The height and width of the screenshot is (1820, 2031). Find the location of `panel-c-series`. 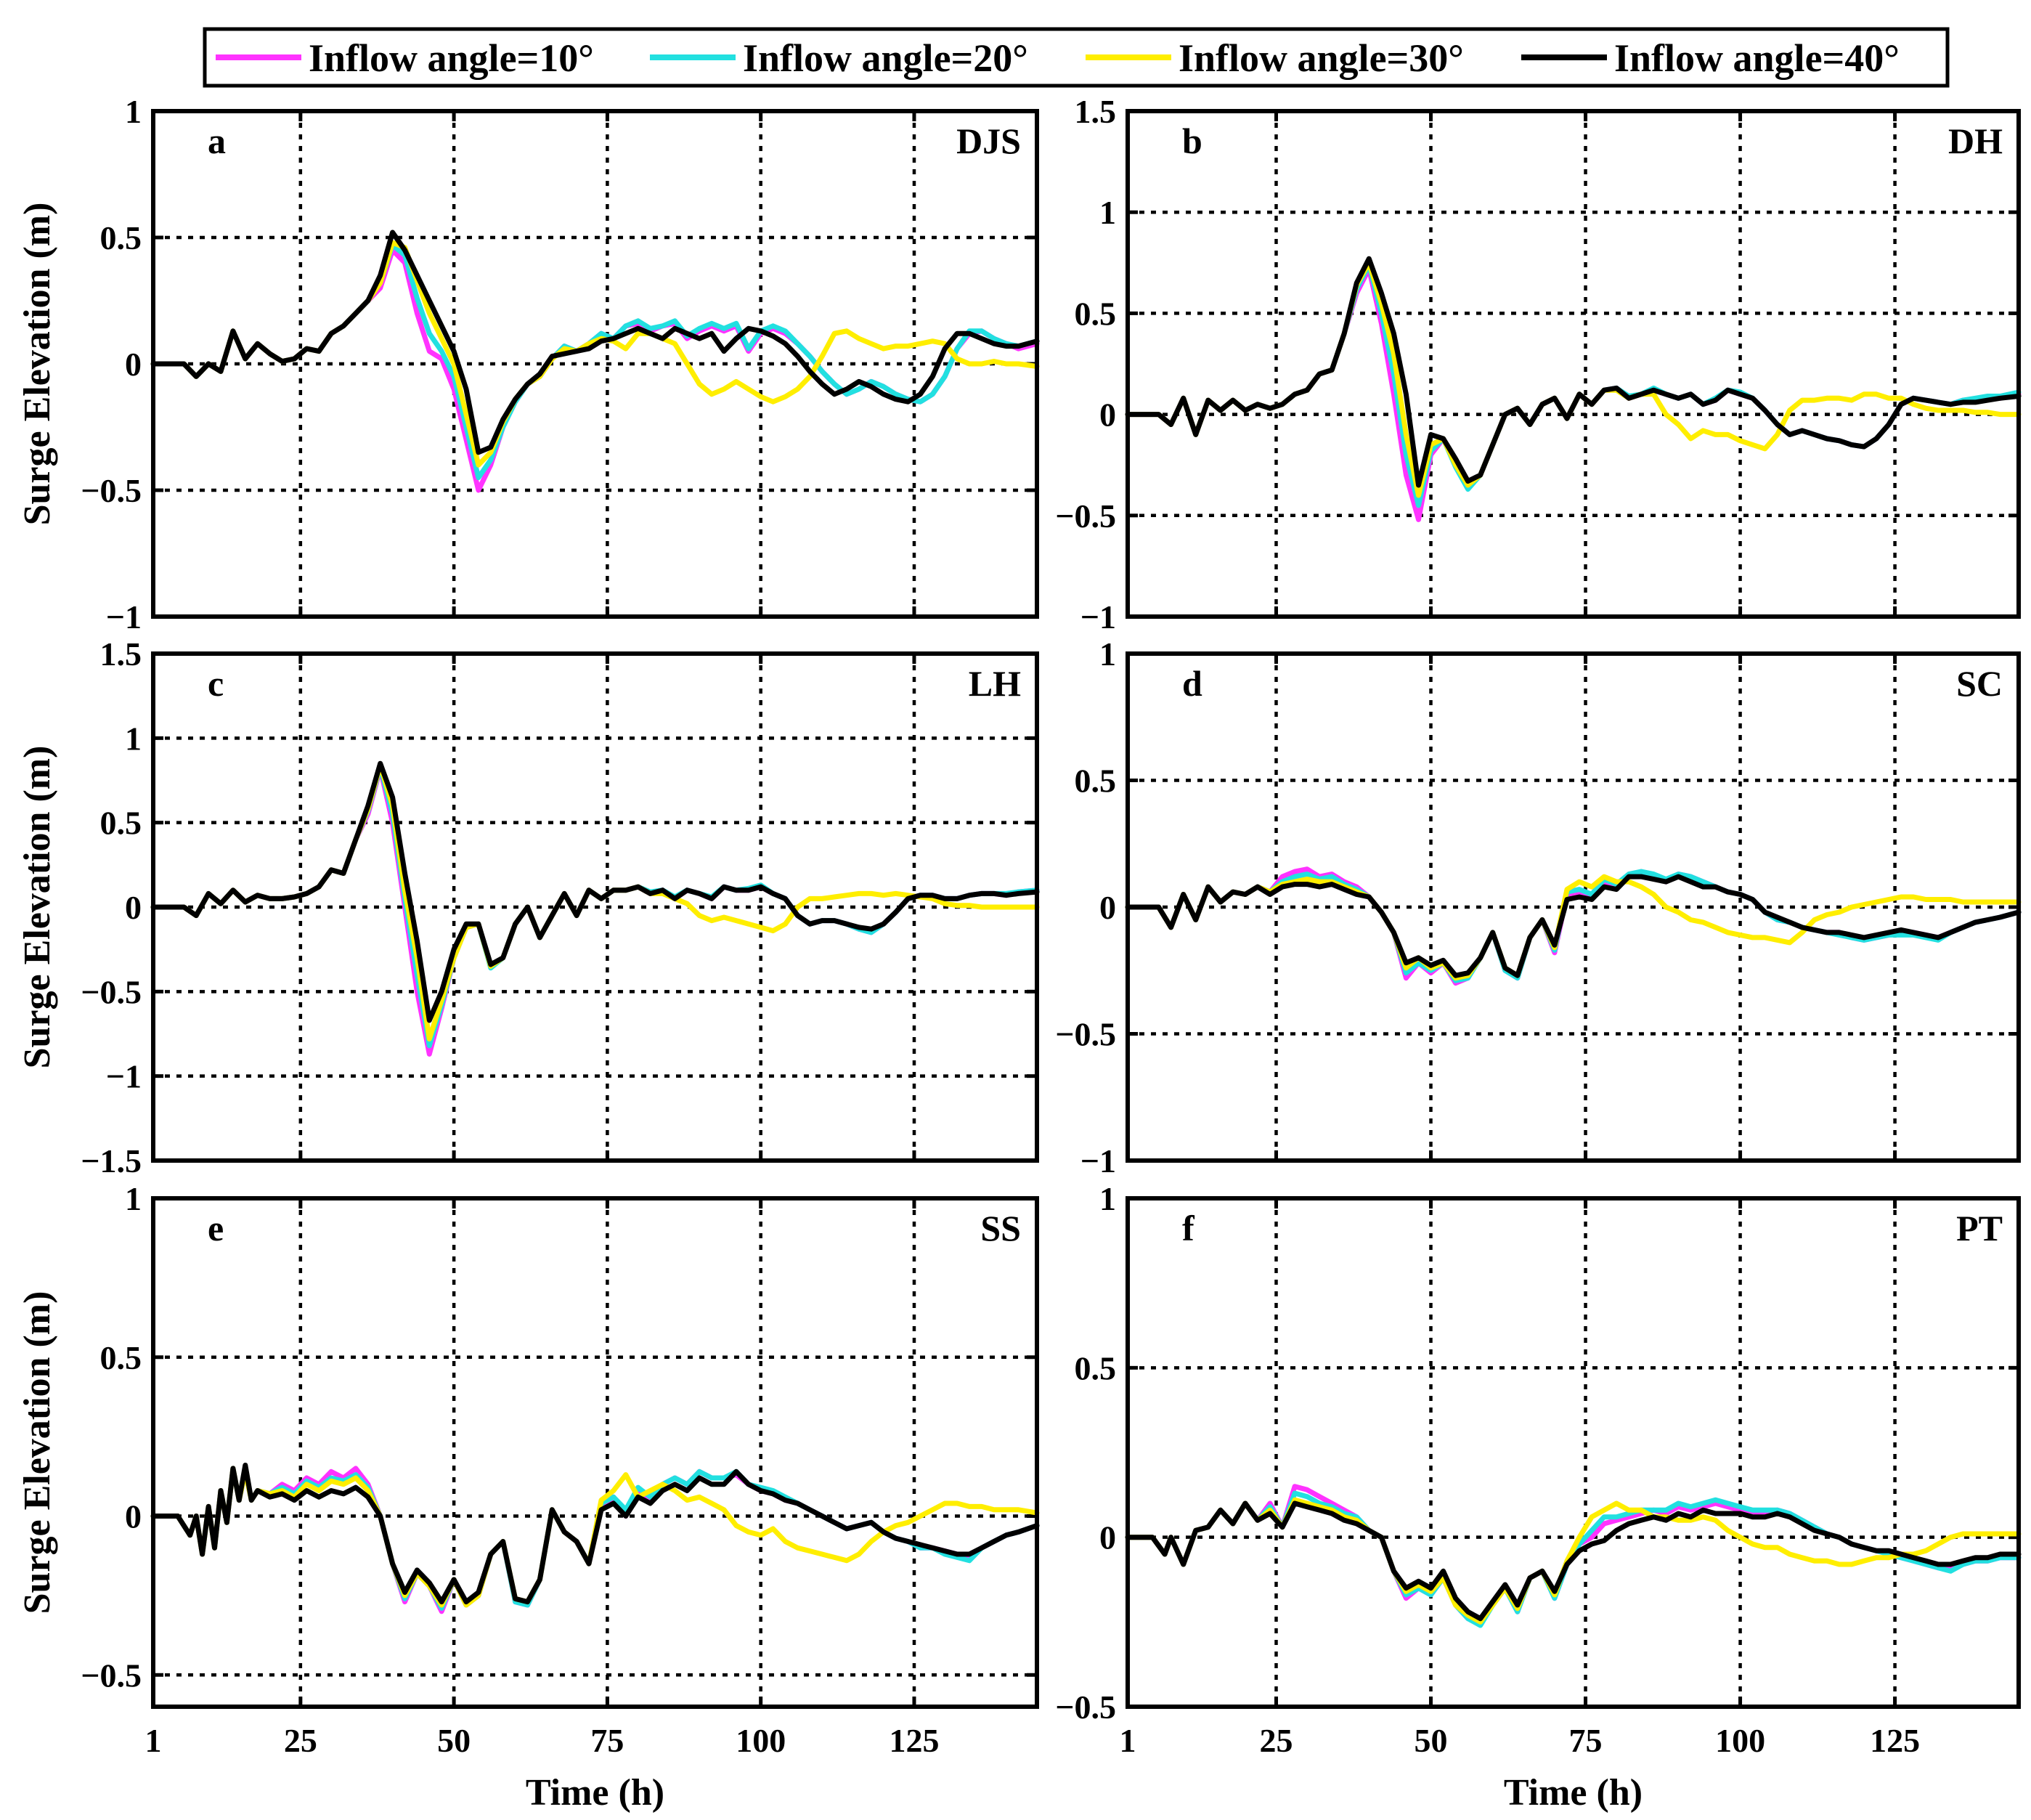

panel-c-series is located at coordinates (595, 908).